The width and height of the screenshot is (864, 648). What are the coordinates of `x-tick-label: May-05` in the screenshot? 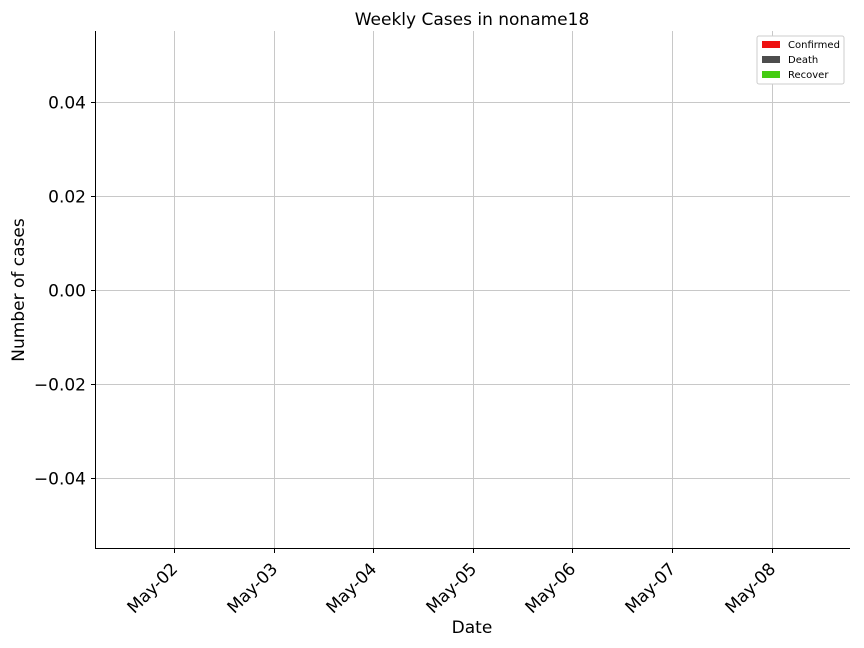 It's located at (452, 588).